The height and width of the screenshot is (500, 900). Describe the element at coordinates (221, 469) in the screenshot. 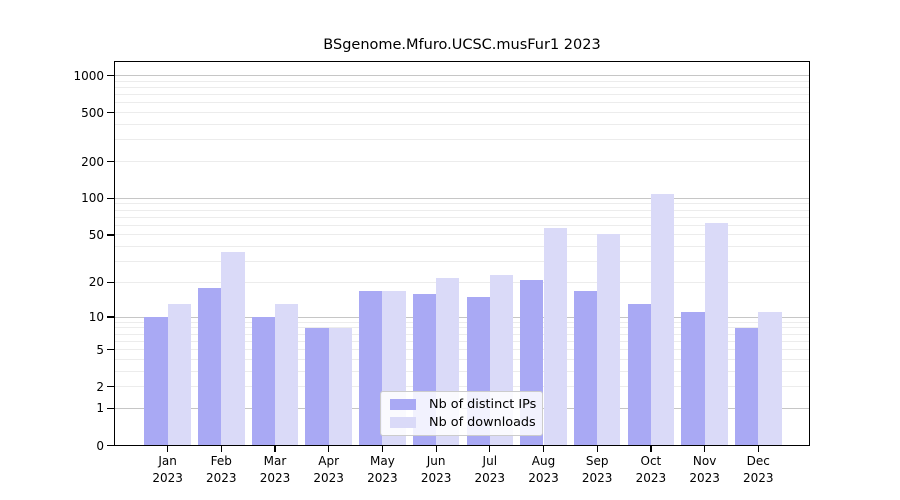

I see `x-tick-label-feb: Feb 2023` at that location.